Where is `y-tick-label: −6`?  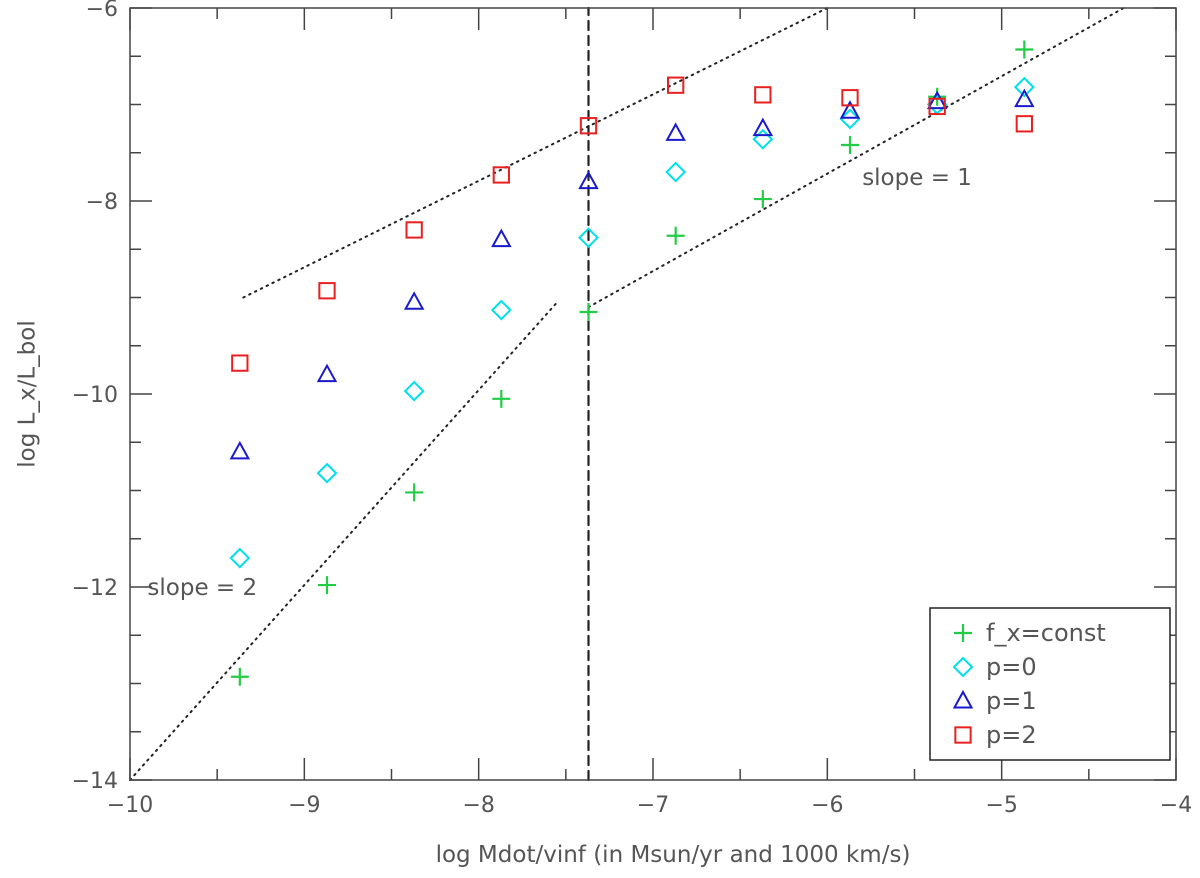 y-tick-label: −6 is located at coordinates (102, 11).